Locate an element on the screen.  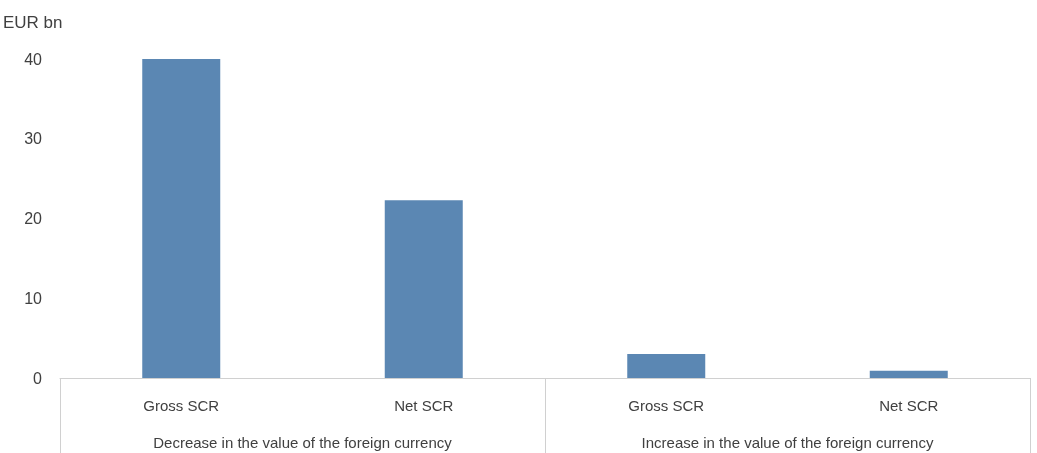
y-tick-label: 0 is located at coordinates (38, 378).